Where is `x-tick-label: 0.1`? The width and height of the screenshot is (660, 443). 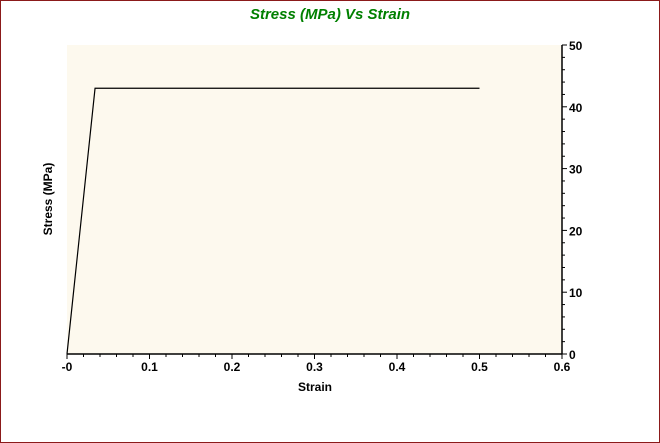
x-tick-label: 0.1 is located at coordinates (149, 367).